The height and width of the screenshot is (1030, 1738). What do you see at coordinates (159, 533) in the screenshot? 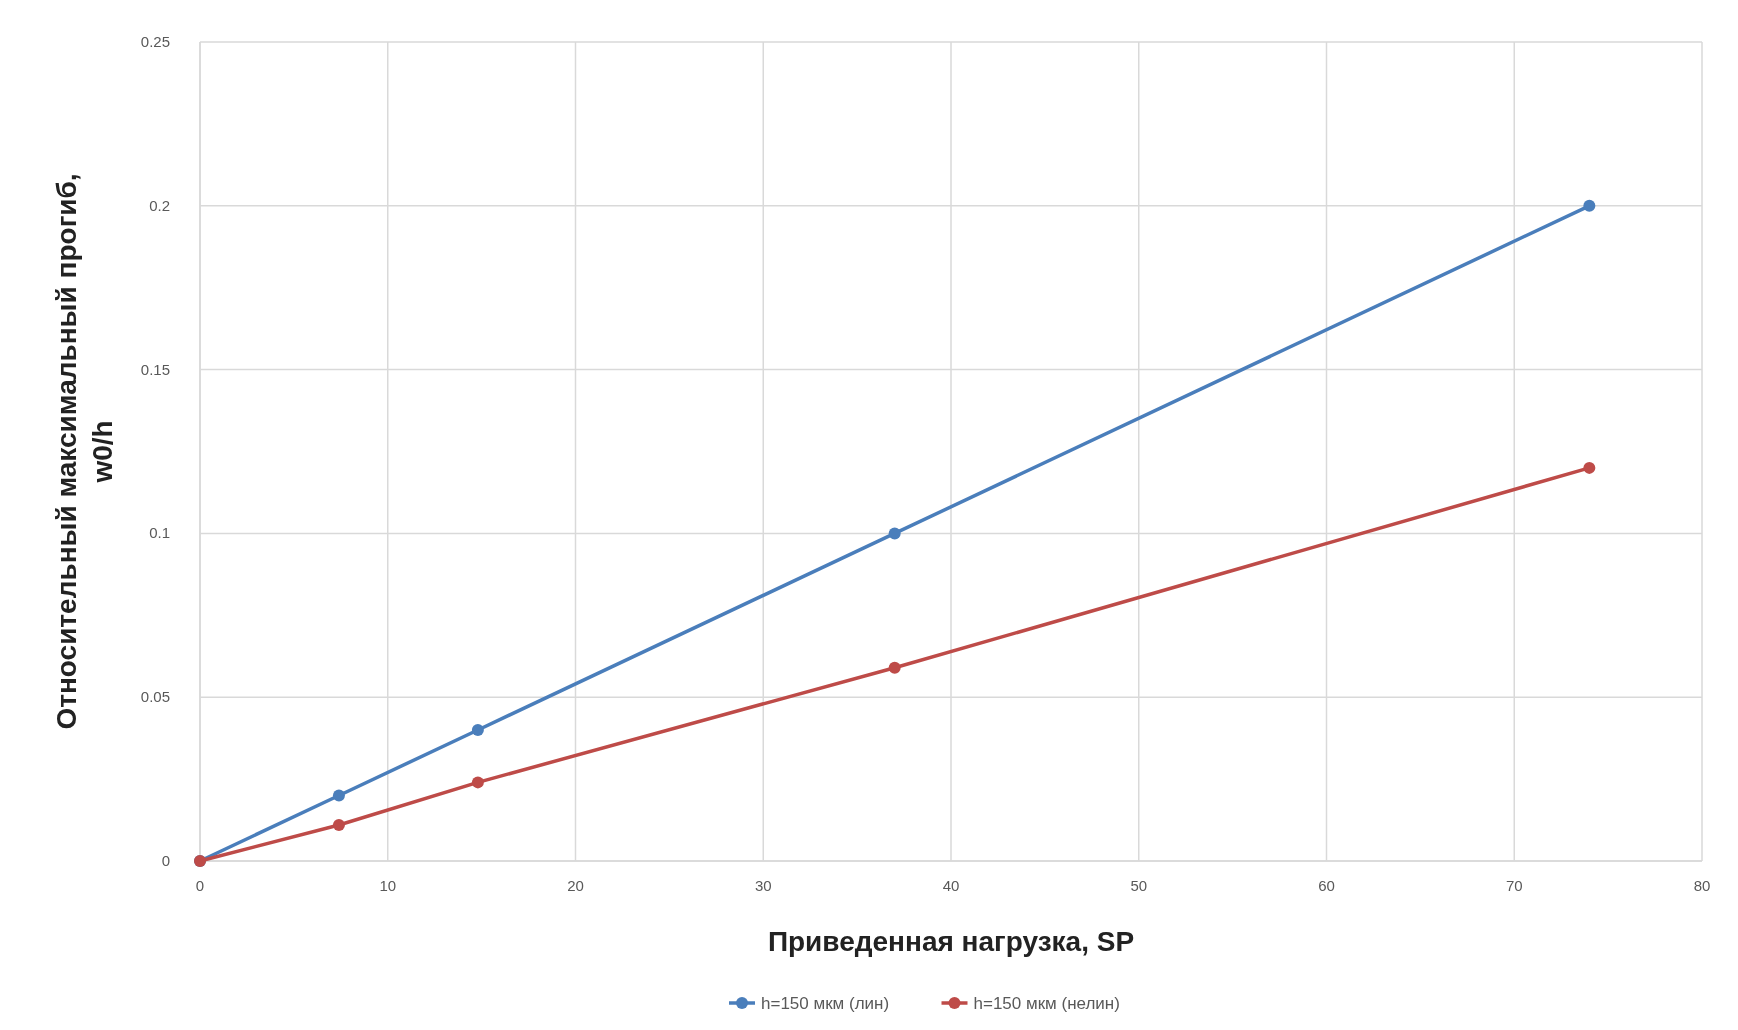
I see `y-tick-label: 0.1` at bounding box center [159, 533].